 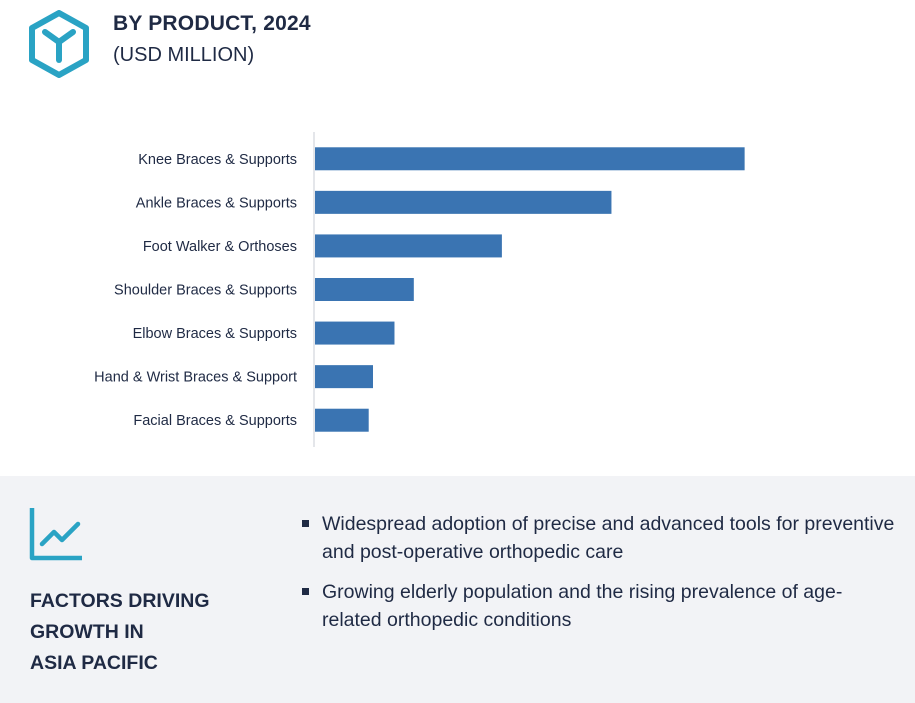 I want to click on cube-y-logo-icon, so click(x=59, y=44).